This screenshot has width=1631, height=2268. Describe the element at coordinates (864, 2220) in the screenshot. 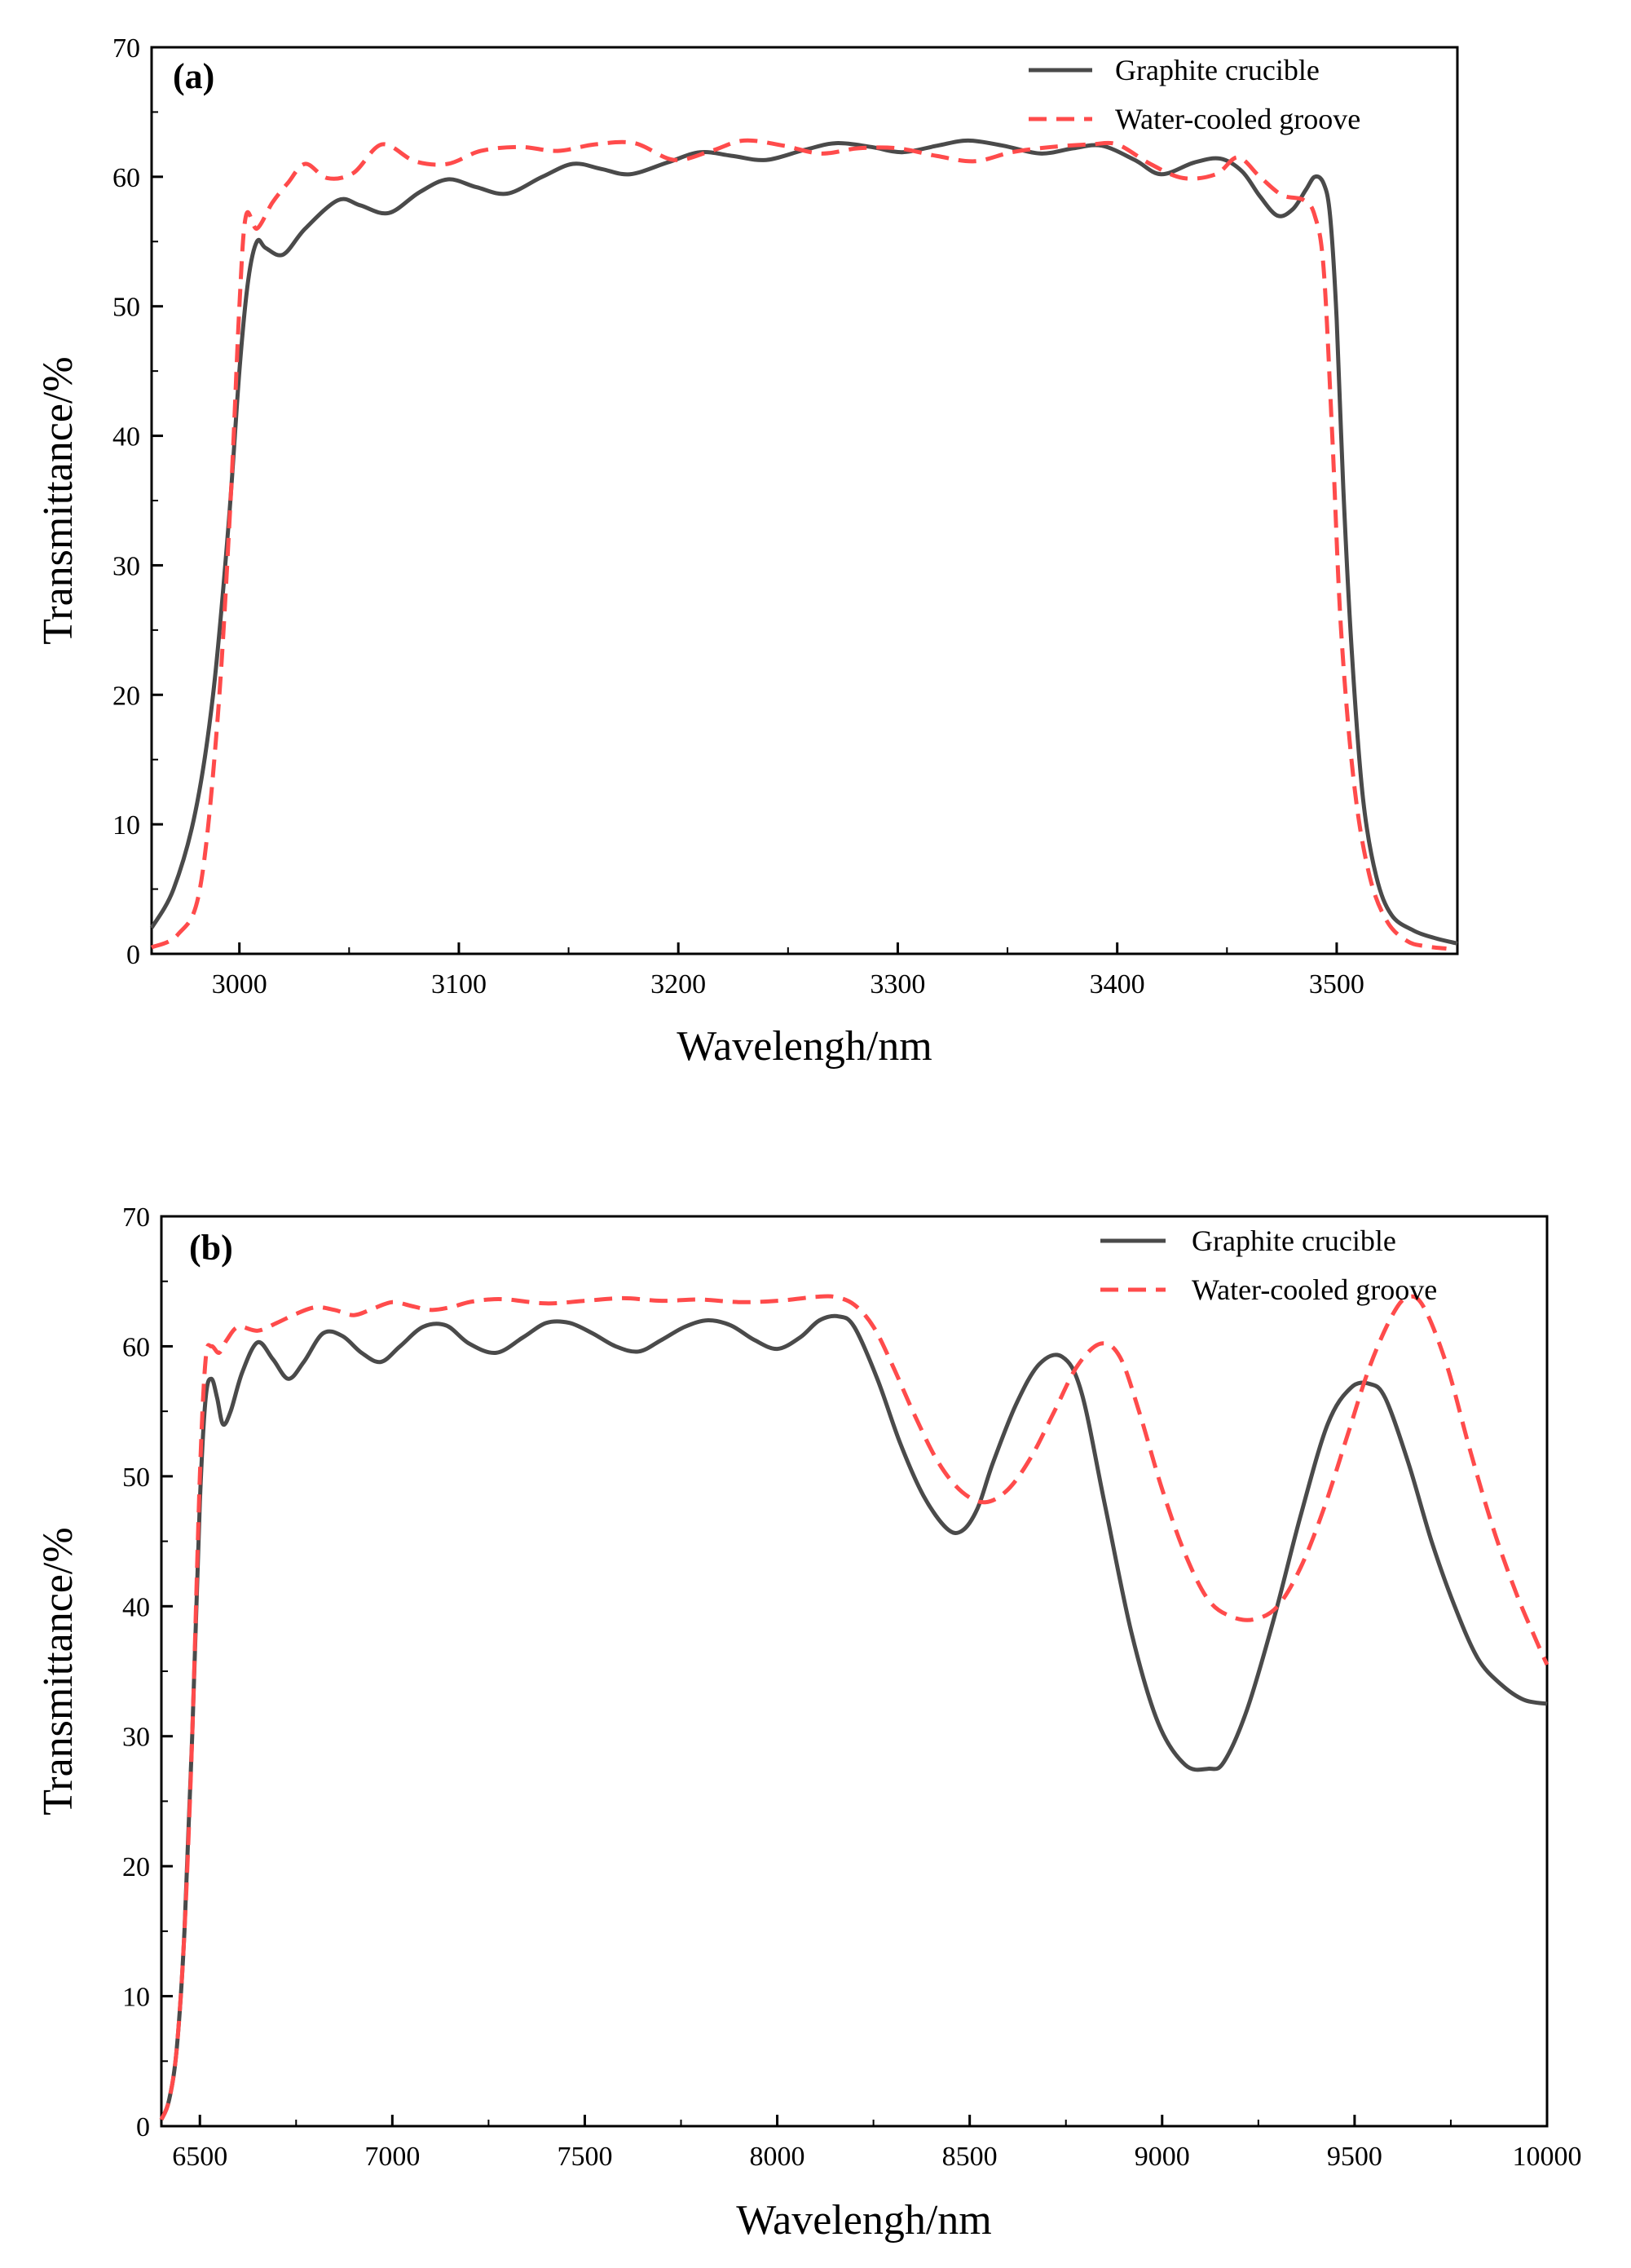

I see `x-axis-title-b: Wavelengh/nm` at that location.